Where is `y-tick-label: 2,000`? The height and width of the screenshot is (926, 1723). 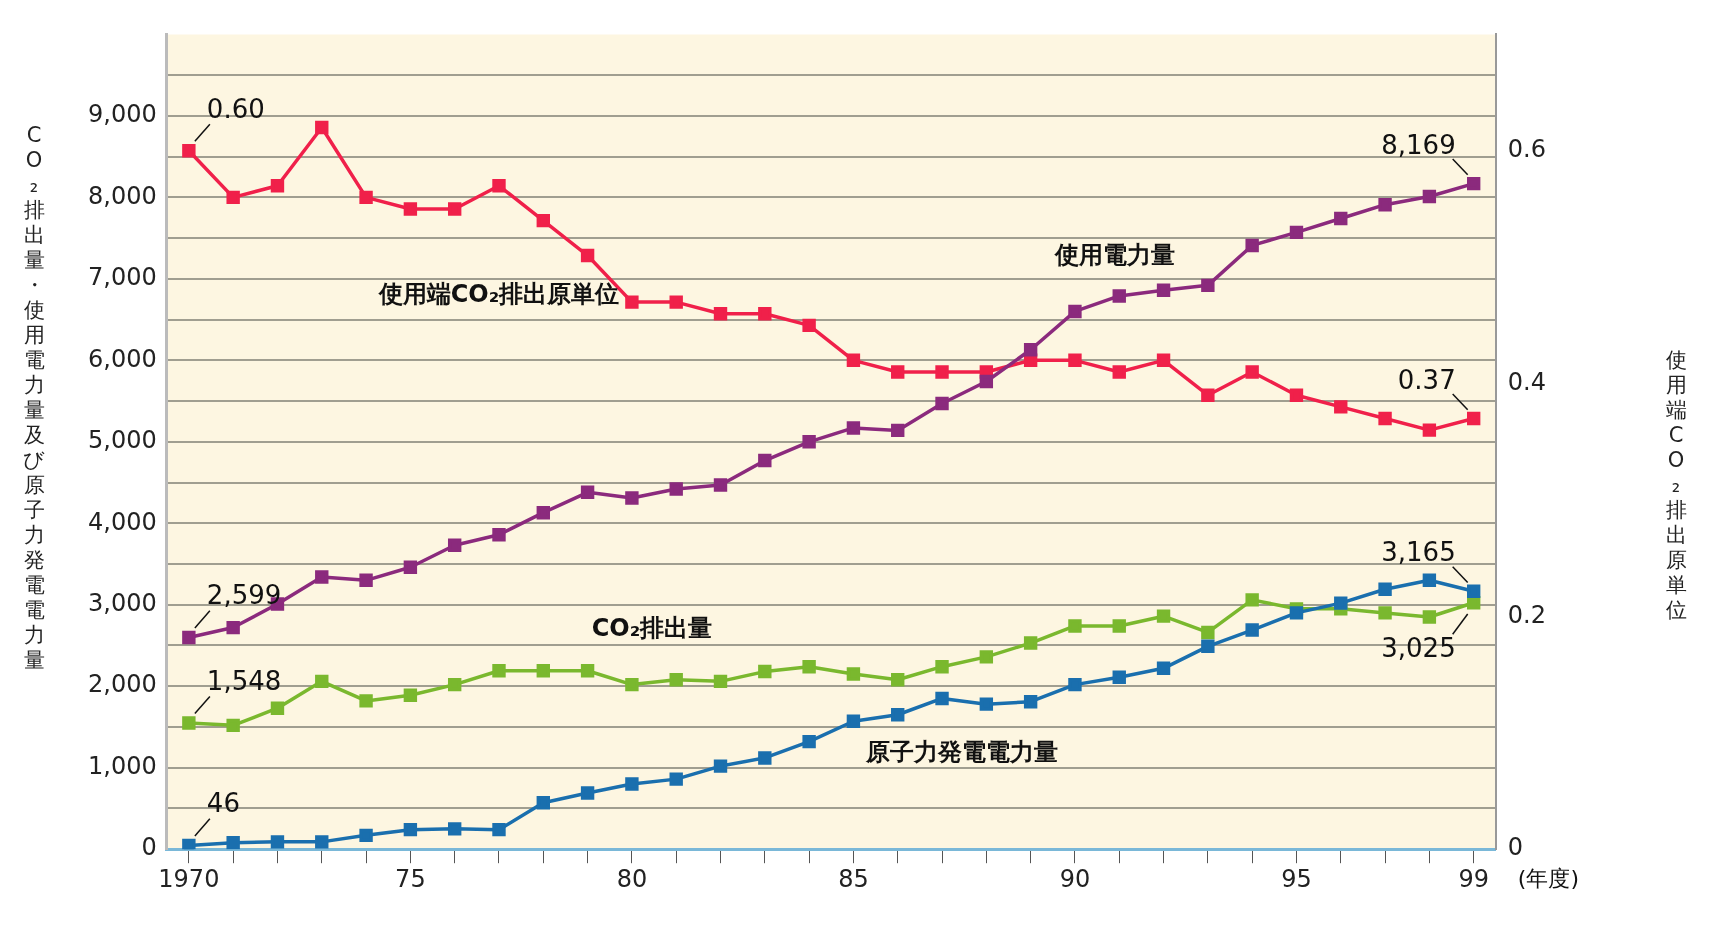
y-tick-label: 2,000 is located at coordinates (122, 684).